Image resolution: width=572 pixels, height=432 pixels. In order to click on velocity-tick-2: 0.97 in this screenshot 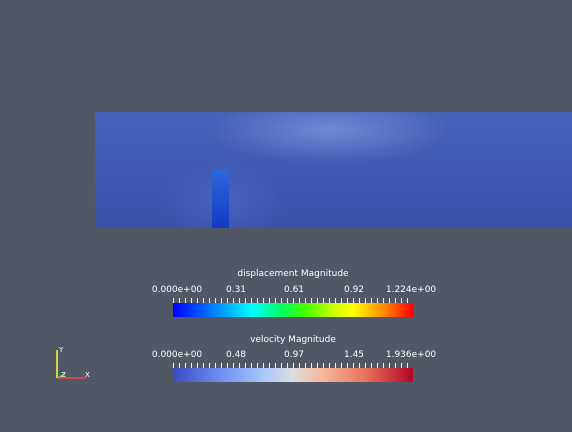, I will do `click(294, 355)`.